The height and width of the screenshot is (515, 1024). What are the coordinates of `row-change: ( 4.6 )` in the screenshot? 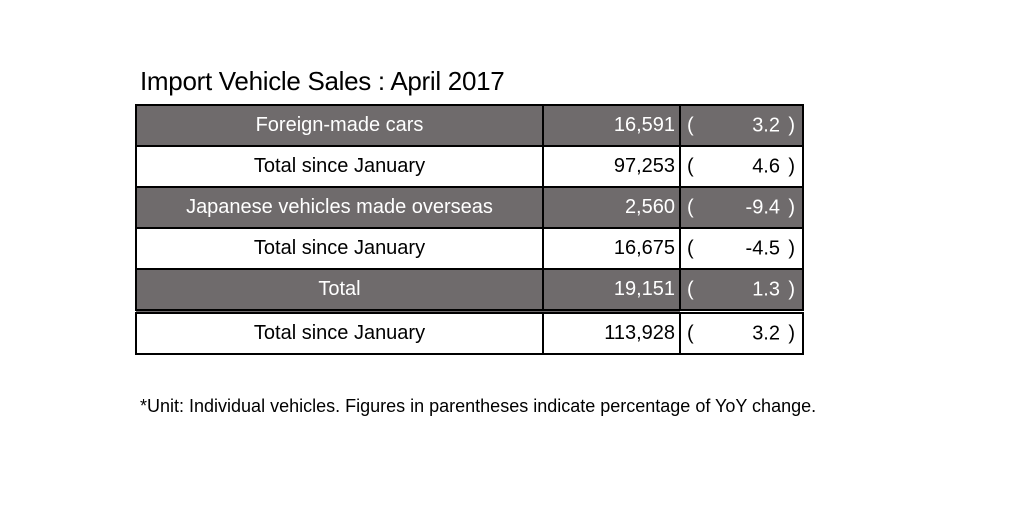 It's located at (741, 166).